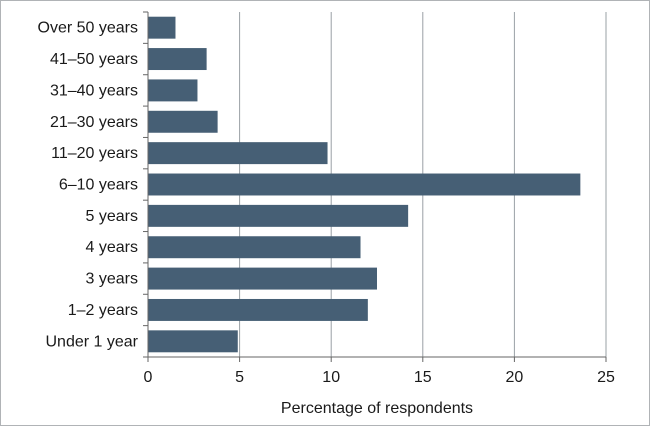  What do you see at coordinates (98, 185) in the screenshot?
I see `category-label-5: 6–10 years` at bounding box center [98, 185].